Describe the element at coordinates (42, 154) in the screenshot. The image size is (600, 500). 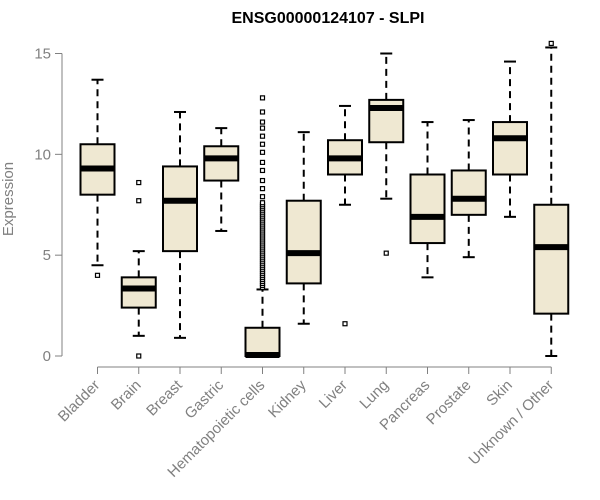
I see `y-tick-label: 10` at that location.